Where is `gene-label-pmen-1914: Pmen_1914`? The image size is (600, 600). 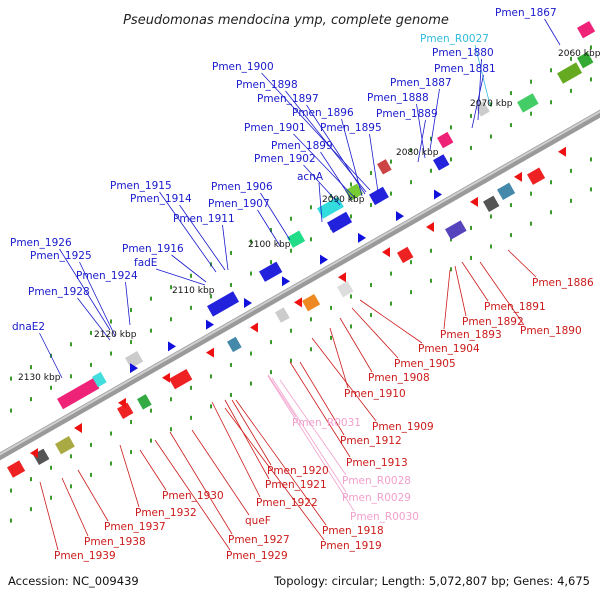
gene-label-pmen-1914: Pmen_1914 is located at coordinates (161, 199).